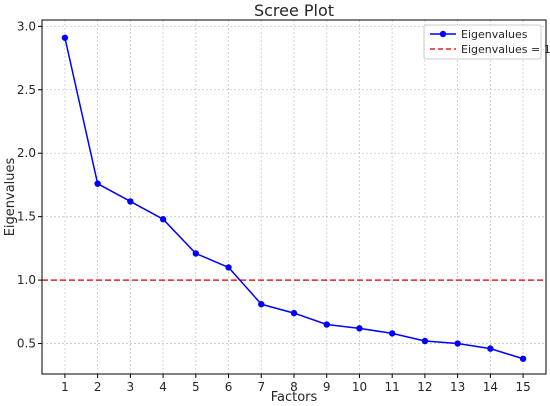  I want to click on y-tick-label: 2.0, so click(26, 153).